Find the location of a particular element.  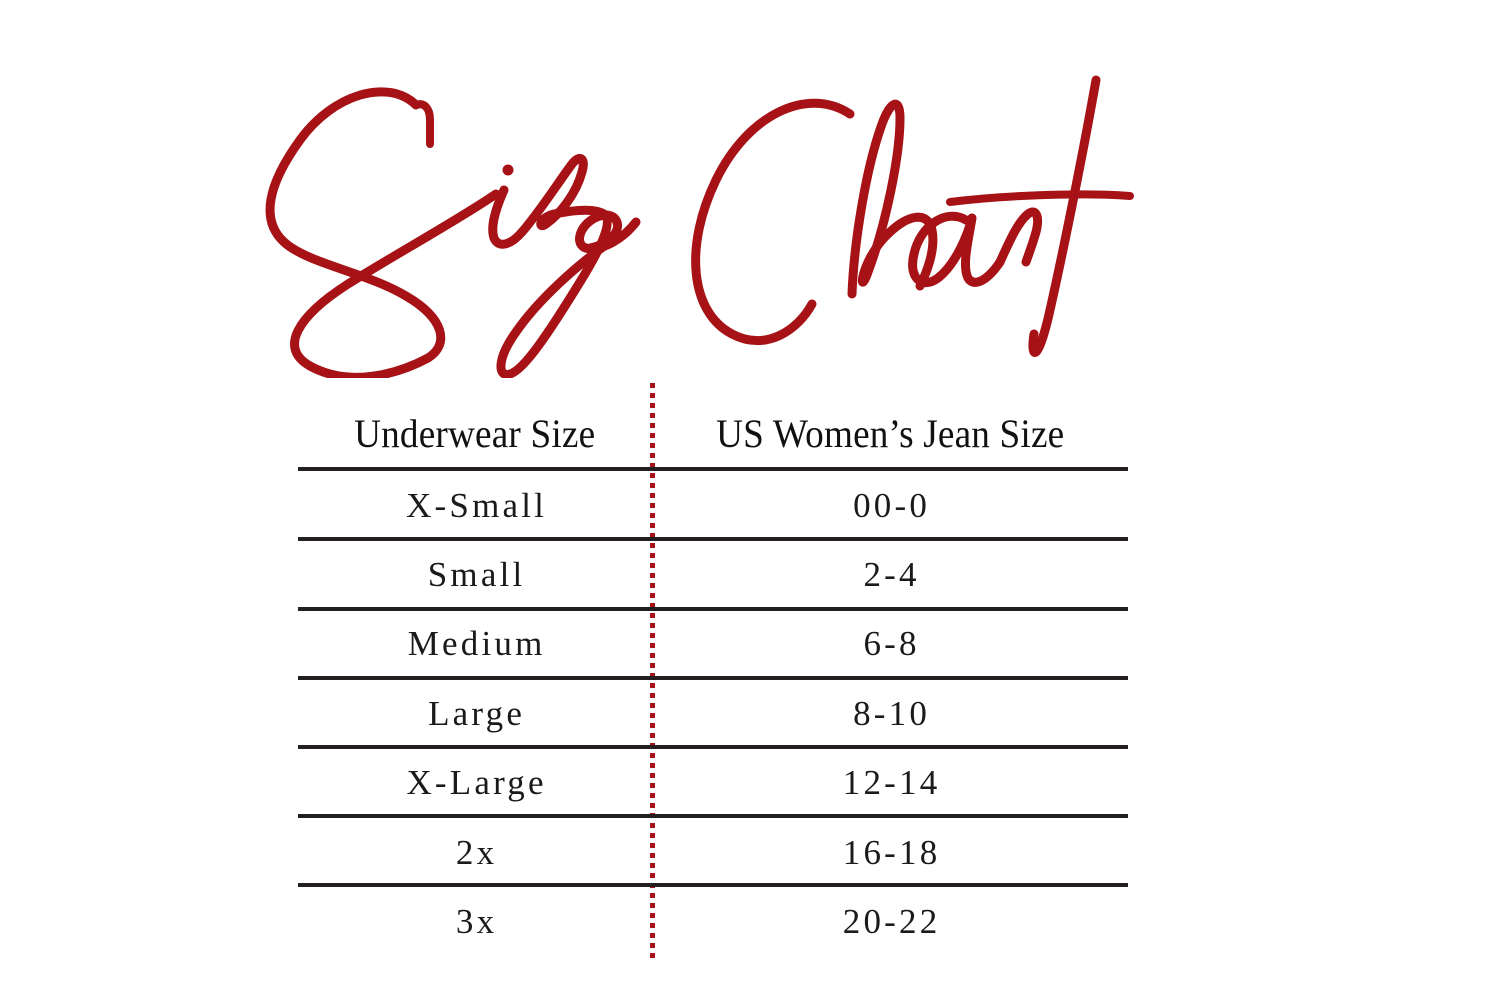

cell-jean-size: 8-10 is located at coordinates (890, 714).